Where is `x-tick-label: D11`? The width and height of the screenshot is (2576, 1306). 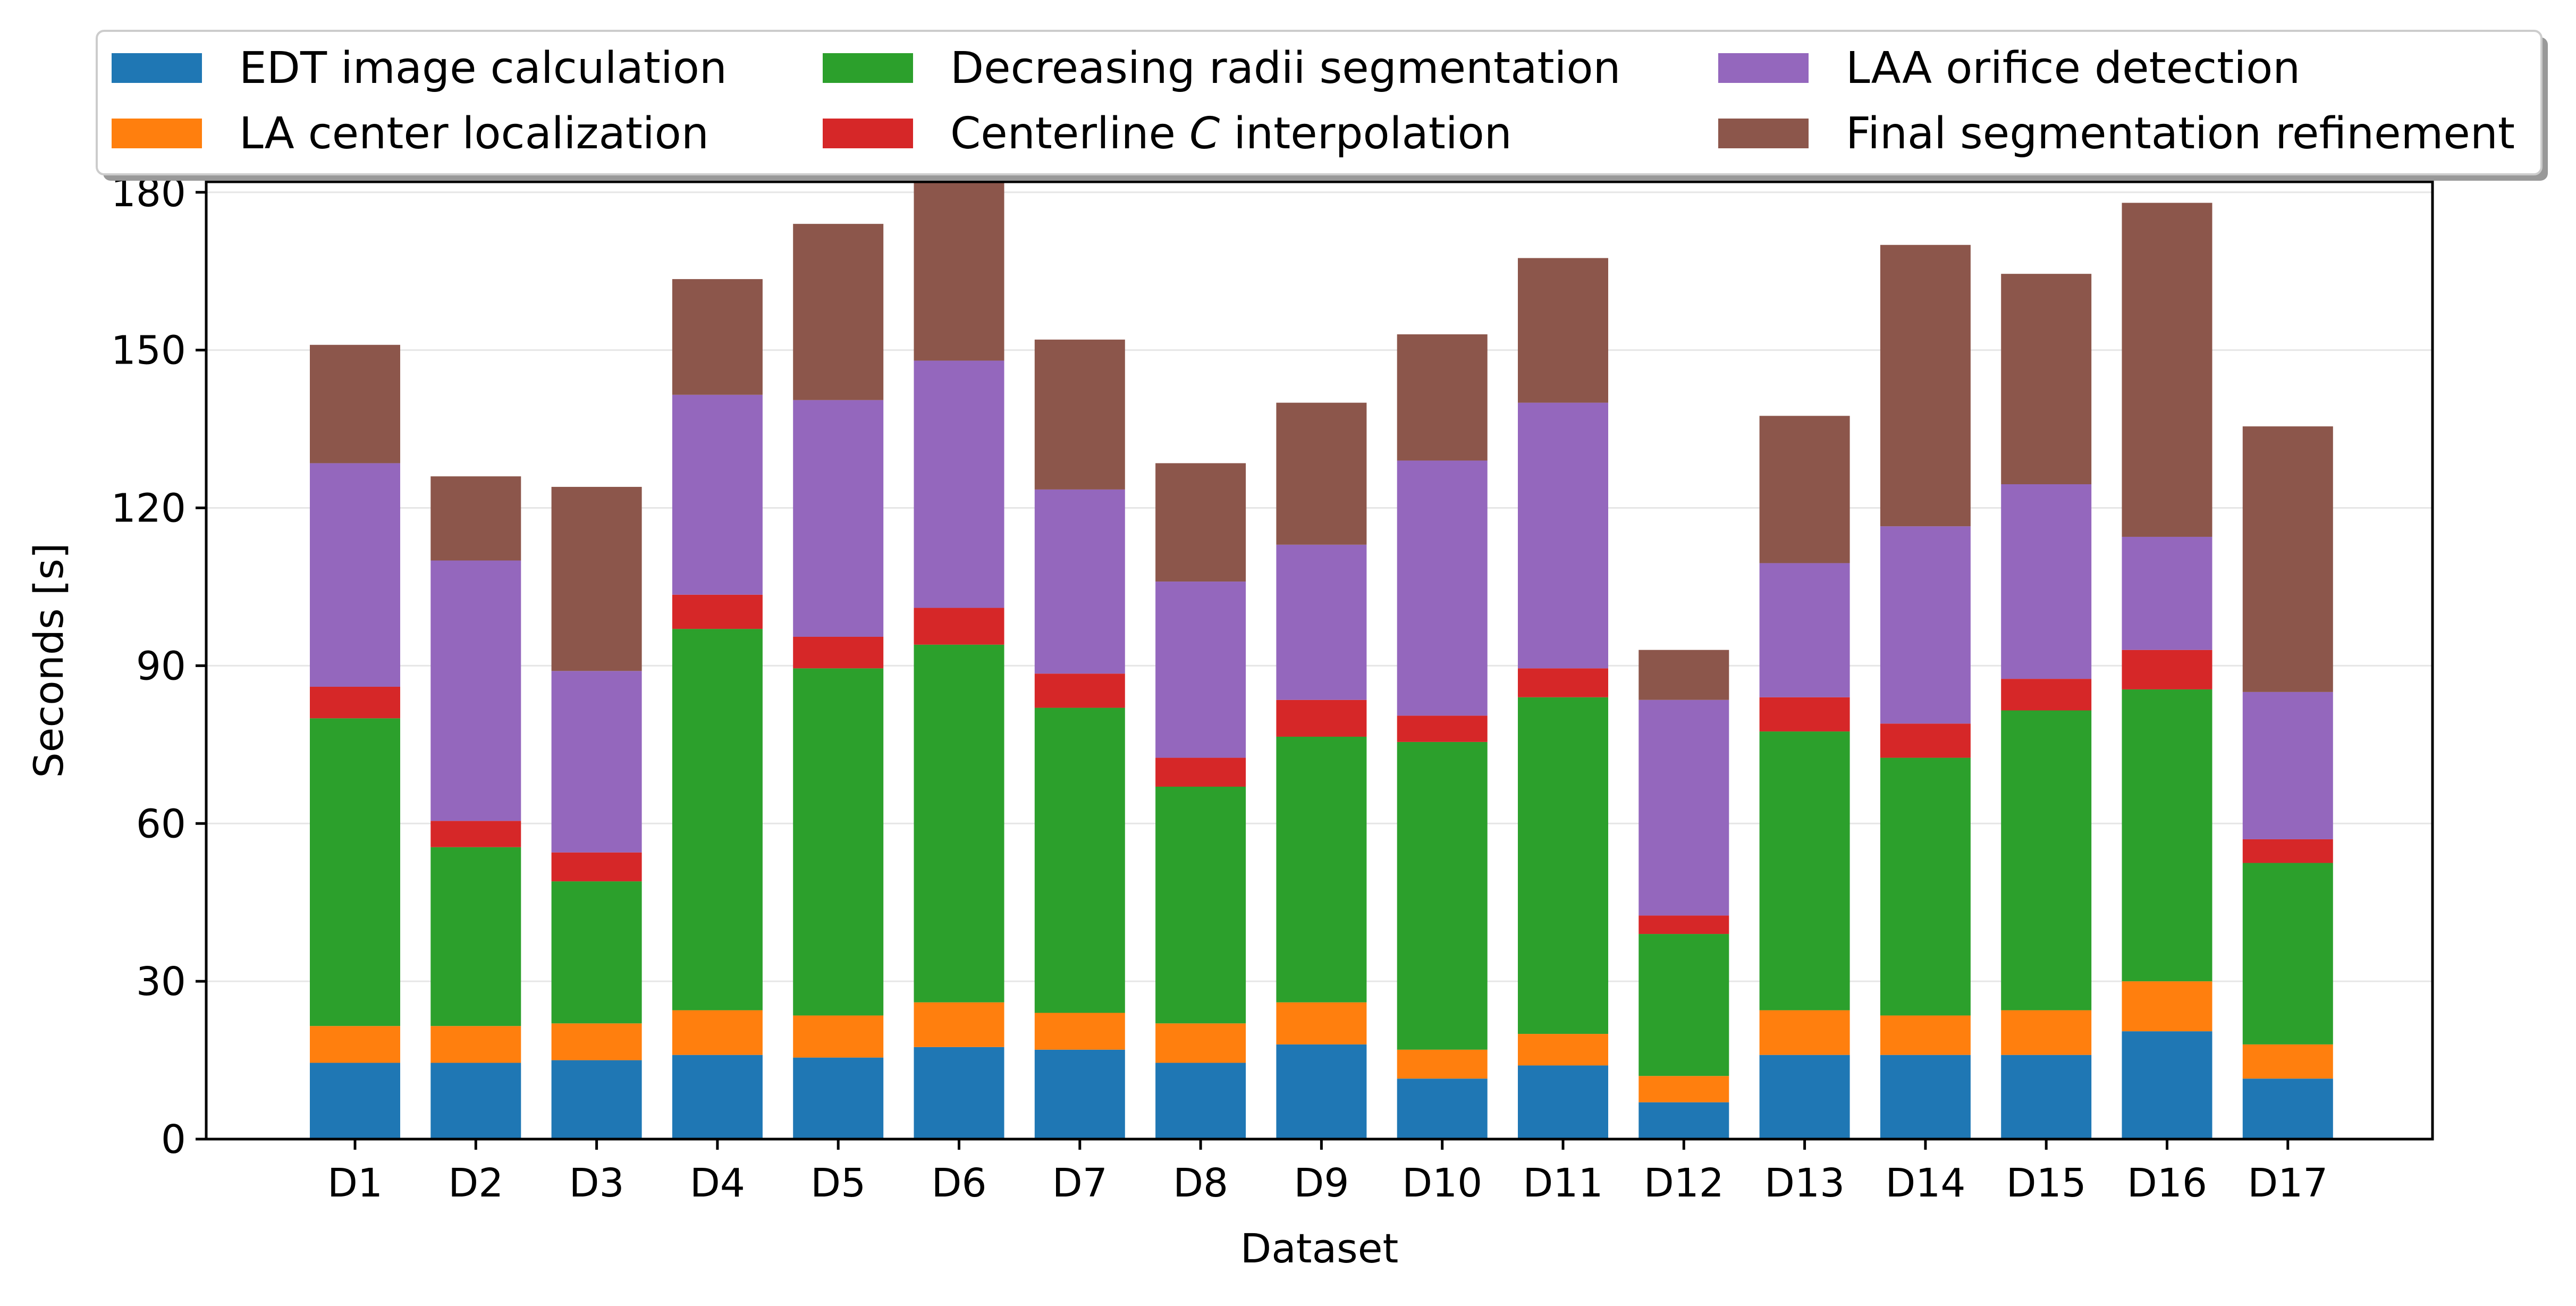 x-tick-label: D11 is located at coordinates (1563, 1183).